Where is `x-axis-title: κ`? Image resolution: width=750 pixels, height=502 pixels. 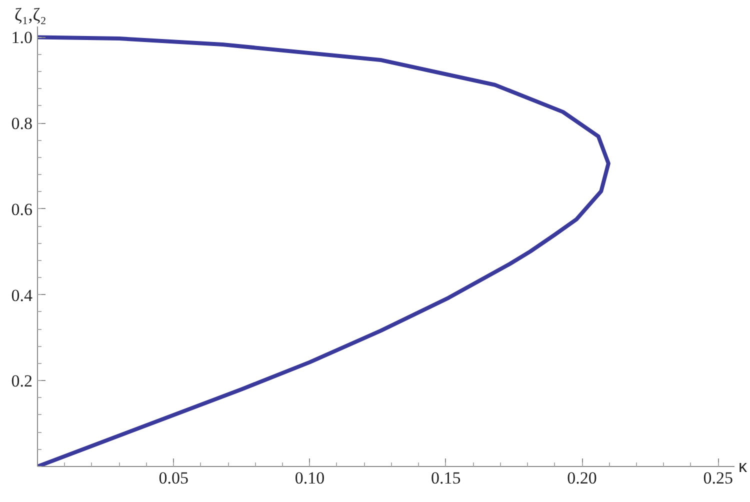
x-axis-title: κ is located at coordinates (743, 466).